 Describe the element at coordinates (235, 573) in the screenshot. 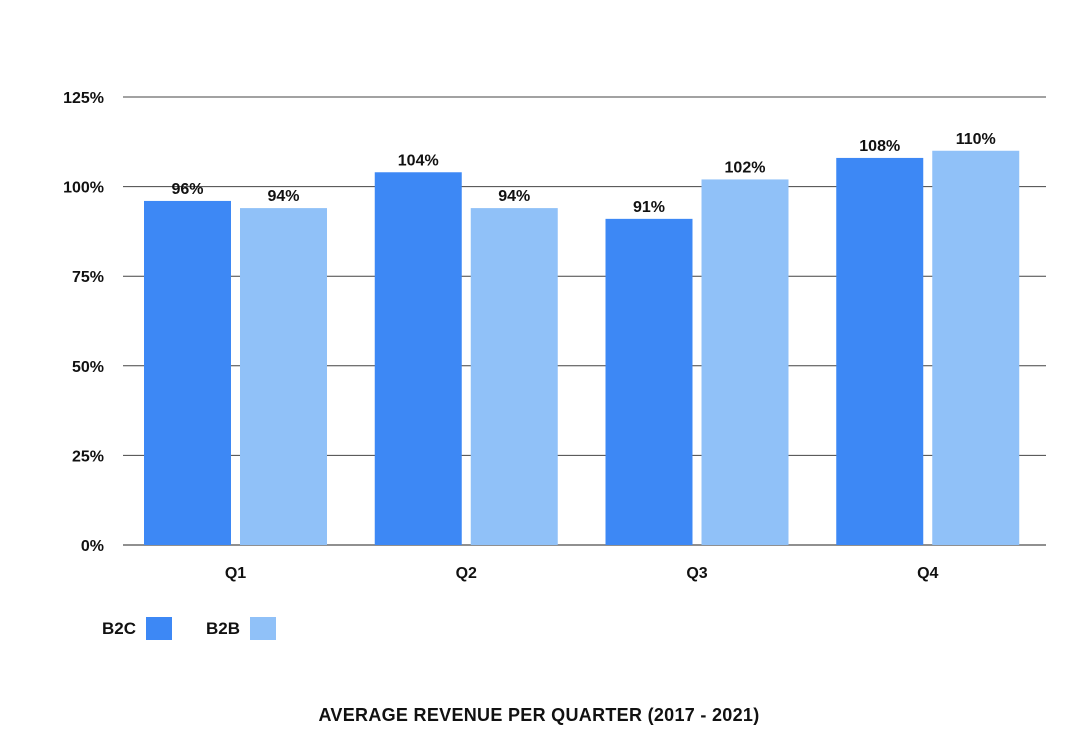

I see `x-tick-label: Q1` at that location.